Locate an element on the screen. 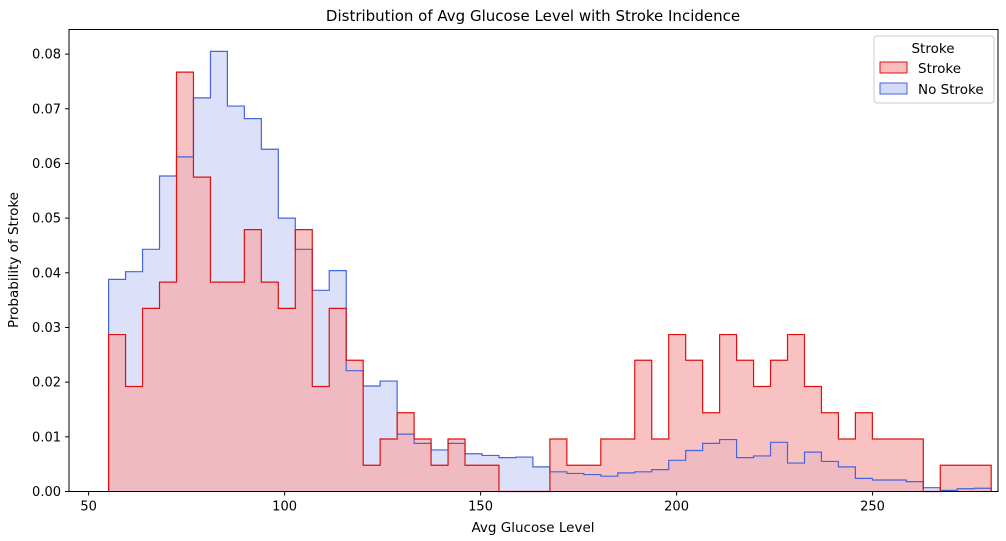  y-axis-title: Probability of Stroke is located at coordinates (14, 260).